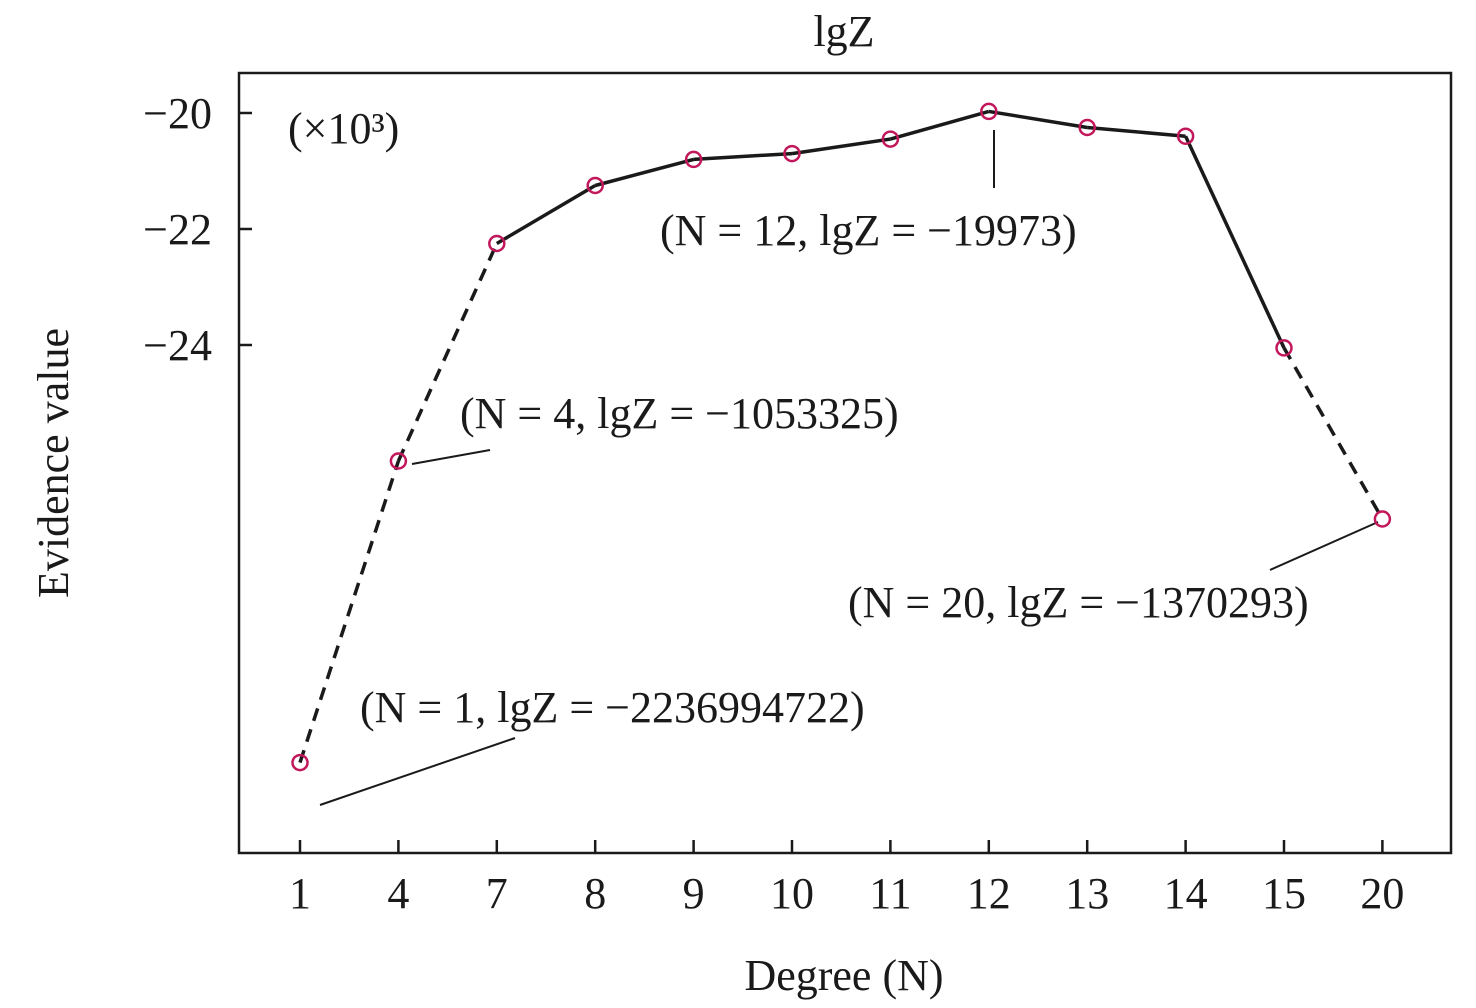 The image size is (1476, 1008). Describe the element at coordinates (1078, 602) in the screenshot. I see `annotation-label: (N = 20, lgZ = −1370293)` at that location.